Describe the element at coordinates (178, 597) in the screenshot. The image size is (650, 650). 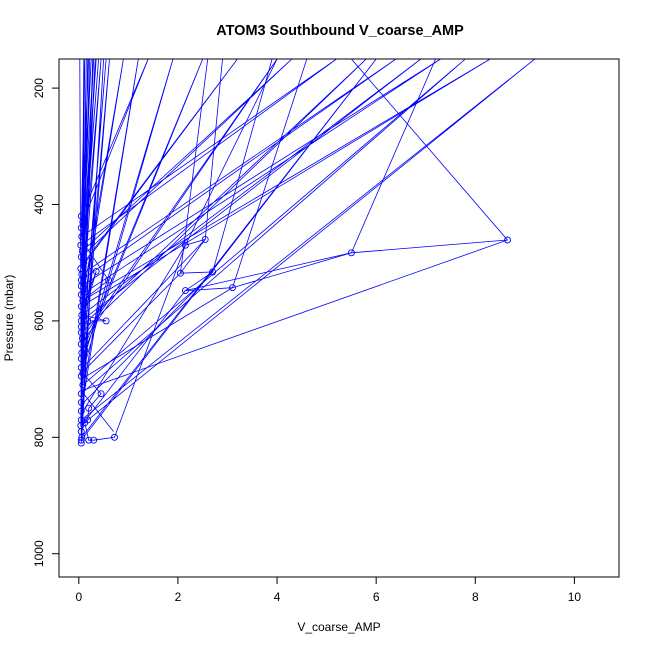
I see `x-tick-label: 2` at that location.